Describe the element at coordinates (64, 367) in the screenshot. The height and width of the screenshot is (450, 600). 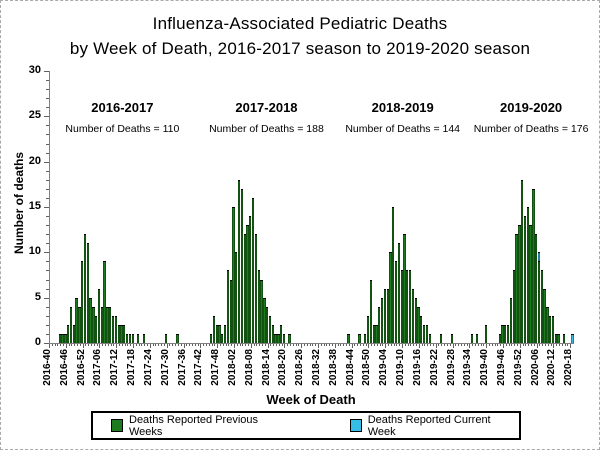
I see `x-axis-tick-label: 2016-46` at that location.